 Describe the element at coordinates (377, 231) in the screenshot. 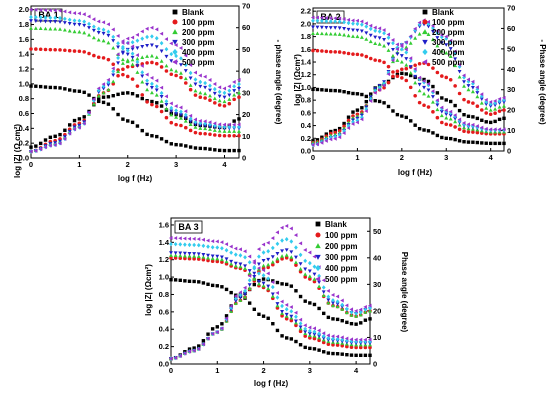

I see `y2-tick-label: 50` at that location.